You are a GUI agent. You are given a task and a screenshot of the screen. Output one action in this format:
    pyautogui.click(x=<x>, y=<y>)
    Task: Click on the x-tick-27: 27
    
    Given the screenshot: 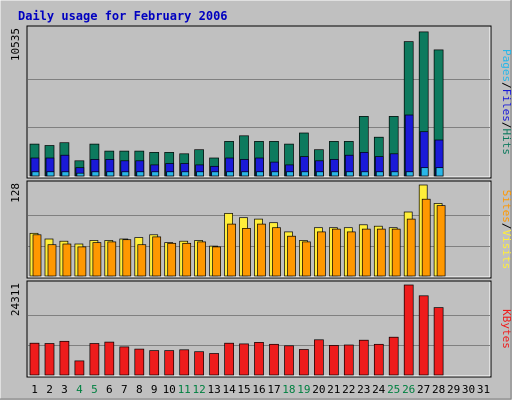 What is the action you would take?
    pyautogui.click(x=423, y=389)
    